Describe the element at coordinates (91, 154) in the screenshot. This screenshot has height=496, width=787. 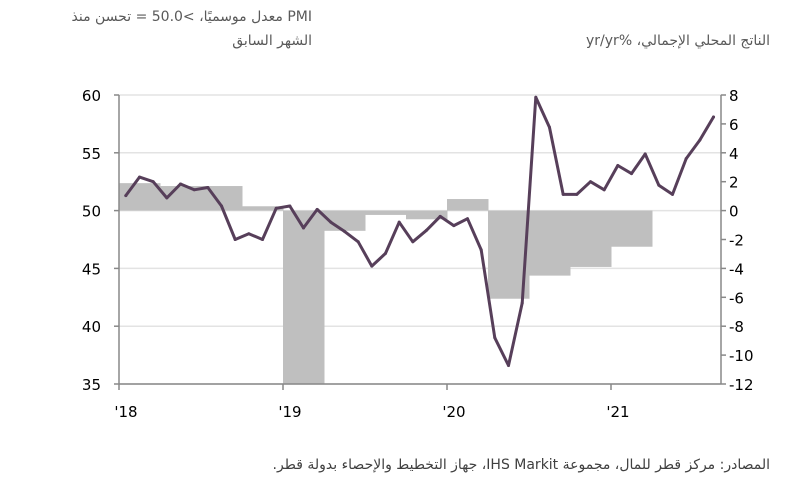
I see `left-tick-label: 55` at that location.